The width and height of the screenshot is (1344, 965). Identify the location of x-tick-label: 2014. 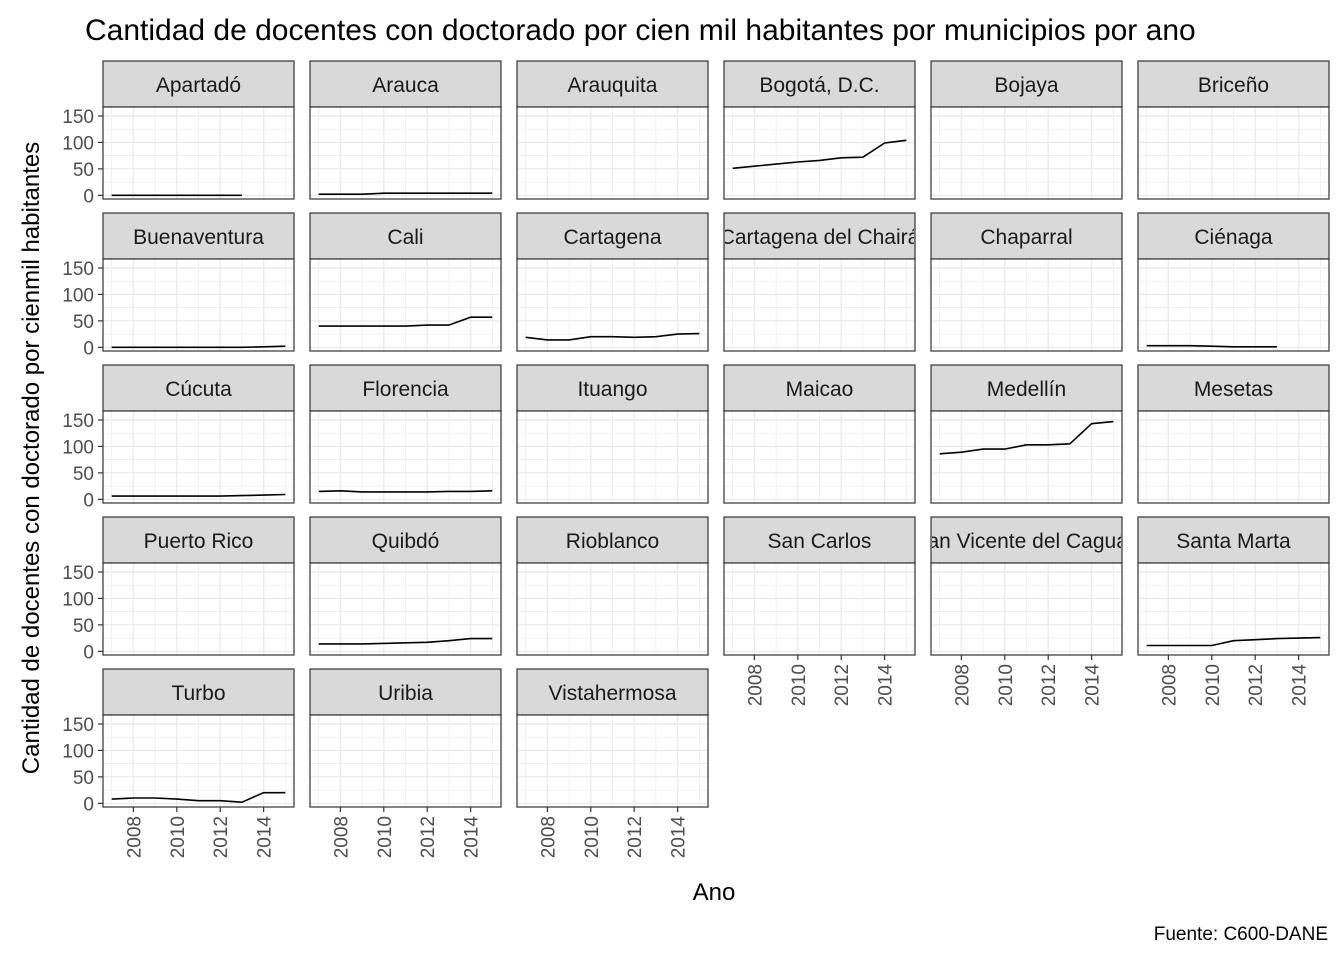
(1300, 685).